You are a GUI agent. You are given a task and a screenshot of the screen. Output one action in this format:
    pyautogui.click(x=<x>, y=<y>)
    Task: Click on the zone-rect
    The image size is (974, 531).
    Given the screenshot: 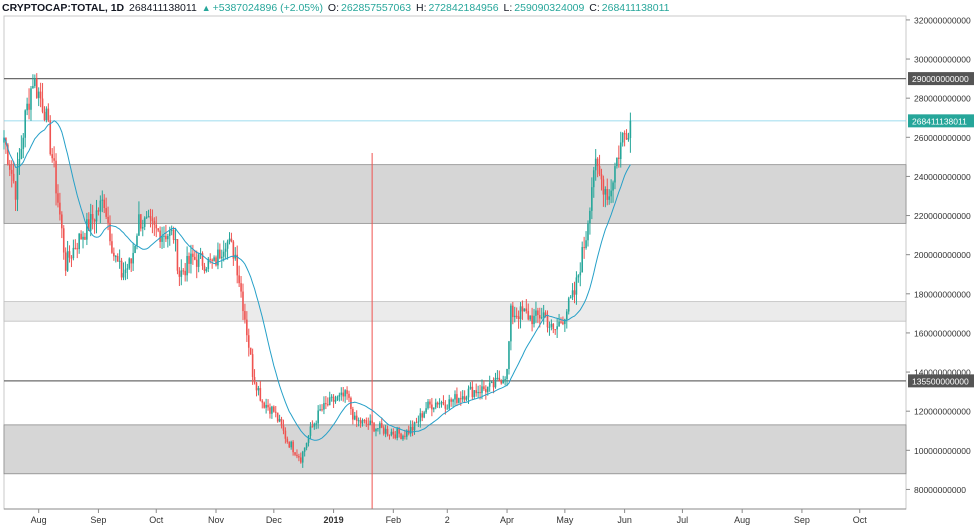 What is the action you would take?
    pyautogui.click(x=455, y=311)
    